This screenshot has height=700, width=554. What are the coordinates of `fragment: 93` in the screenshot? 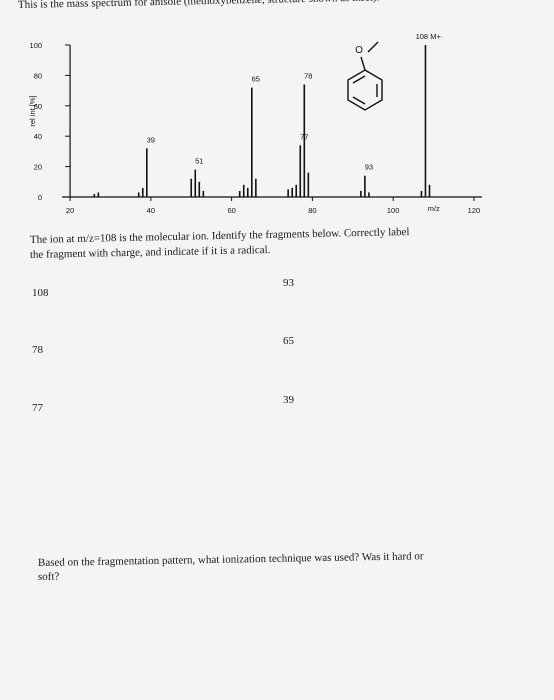 It's located at (289, 283).